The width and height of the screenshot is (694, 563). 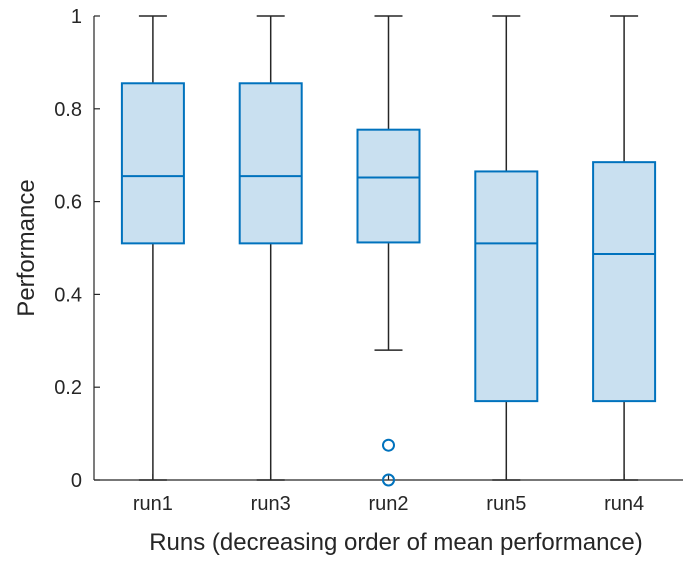 What do you see at coordinates (26, 247) in the screenshot?
I see `y-axis-label: Performance` at bounding box center [26, 247].